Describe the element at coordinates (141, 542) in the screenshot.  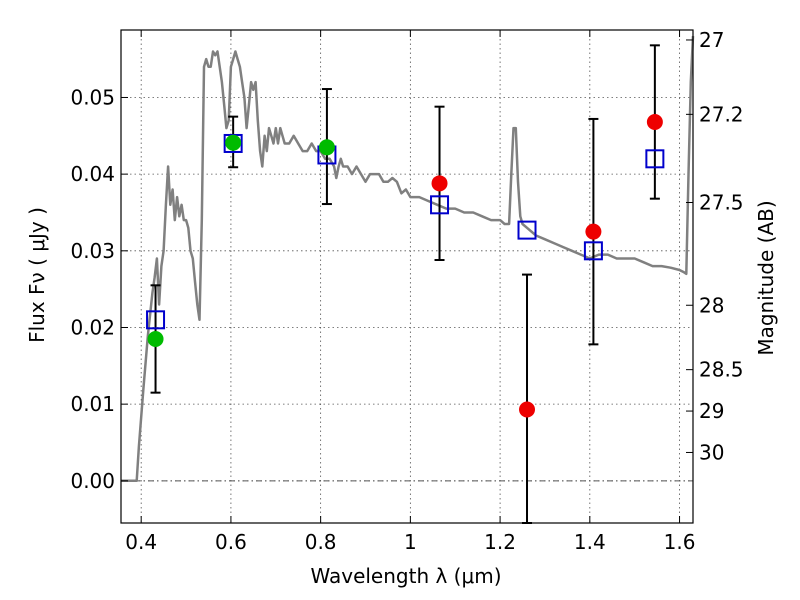
I see `x-tick-label: 0.4` at that location.